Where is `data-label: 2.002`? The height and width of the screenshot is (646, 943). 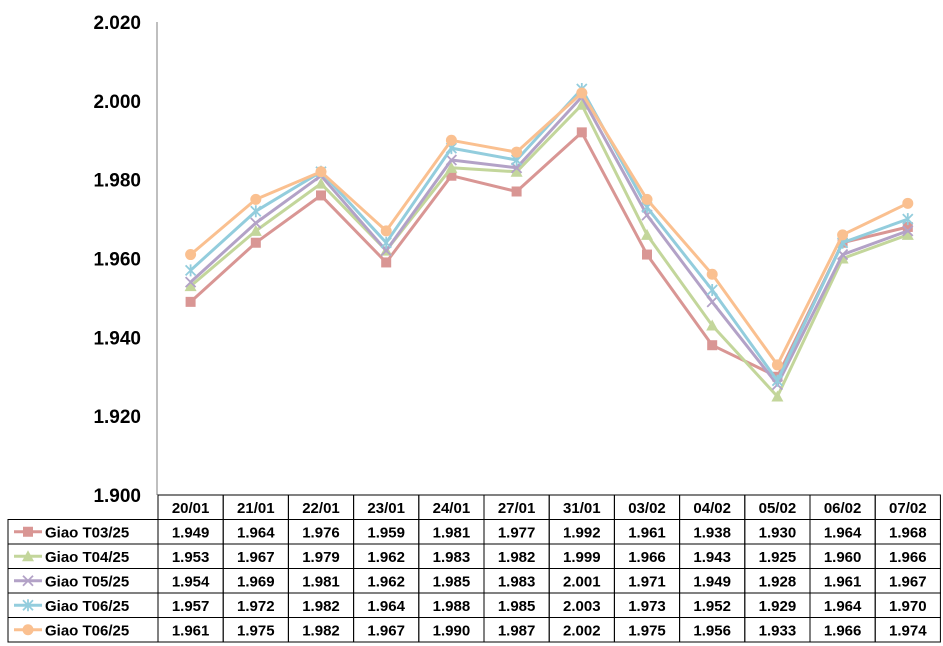 data-label: 2.002 is located at coordinates (582, 631).